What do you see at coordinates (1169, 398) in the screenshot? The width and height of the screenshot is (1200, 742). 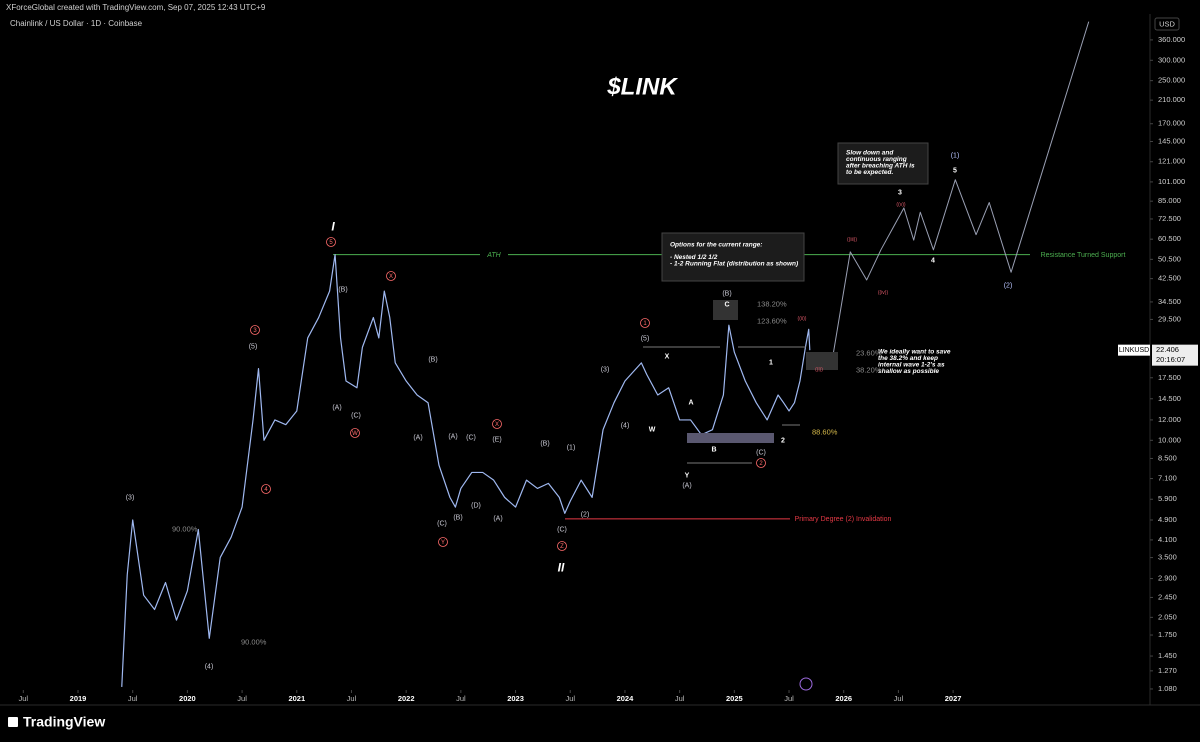 I see `y-tick-label: 14.500` at bounding box center [1169, 398].